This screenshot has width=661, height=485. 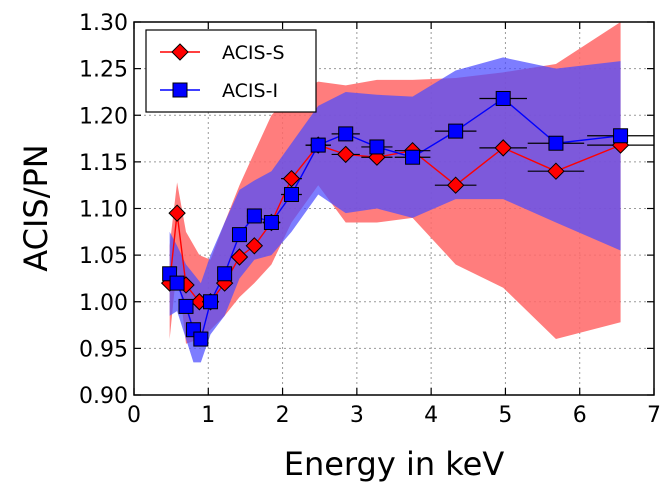 I want to click on x-tick-labels: 0 1 2 3 4 5 6 7, so click(x=394, y=415).